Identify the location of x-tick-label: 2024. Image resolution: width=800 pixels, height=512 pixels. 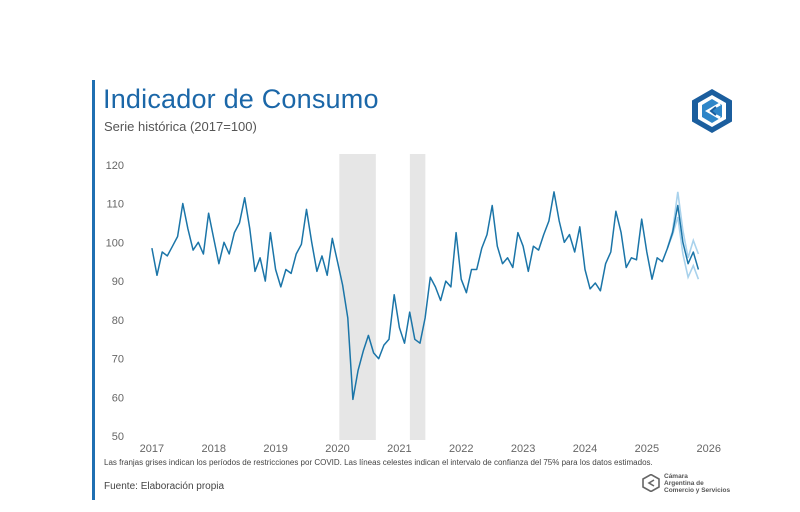
(585, 449).